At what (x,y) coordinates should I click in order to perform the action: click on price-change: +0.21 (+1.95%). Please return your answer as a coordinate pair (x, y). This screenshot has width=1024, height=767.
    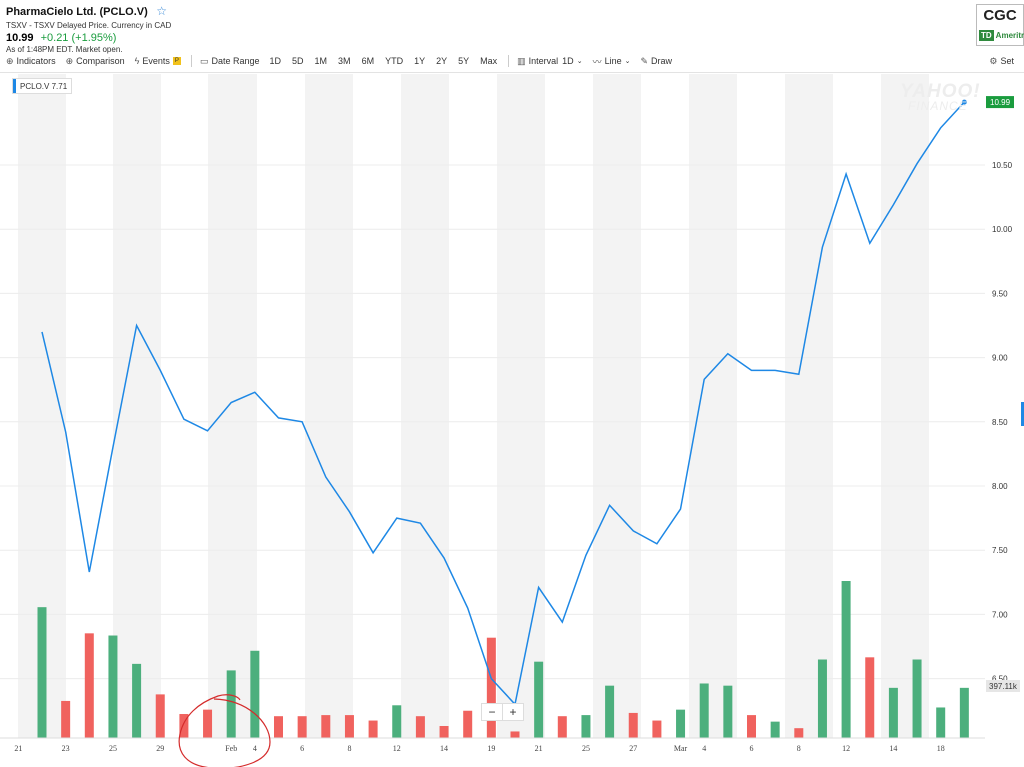
    Looking at the image, I should click on (78, 38).